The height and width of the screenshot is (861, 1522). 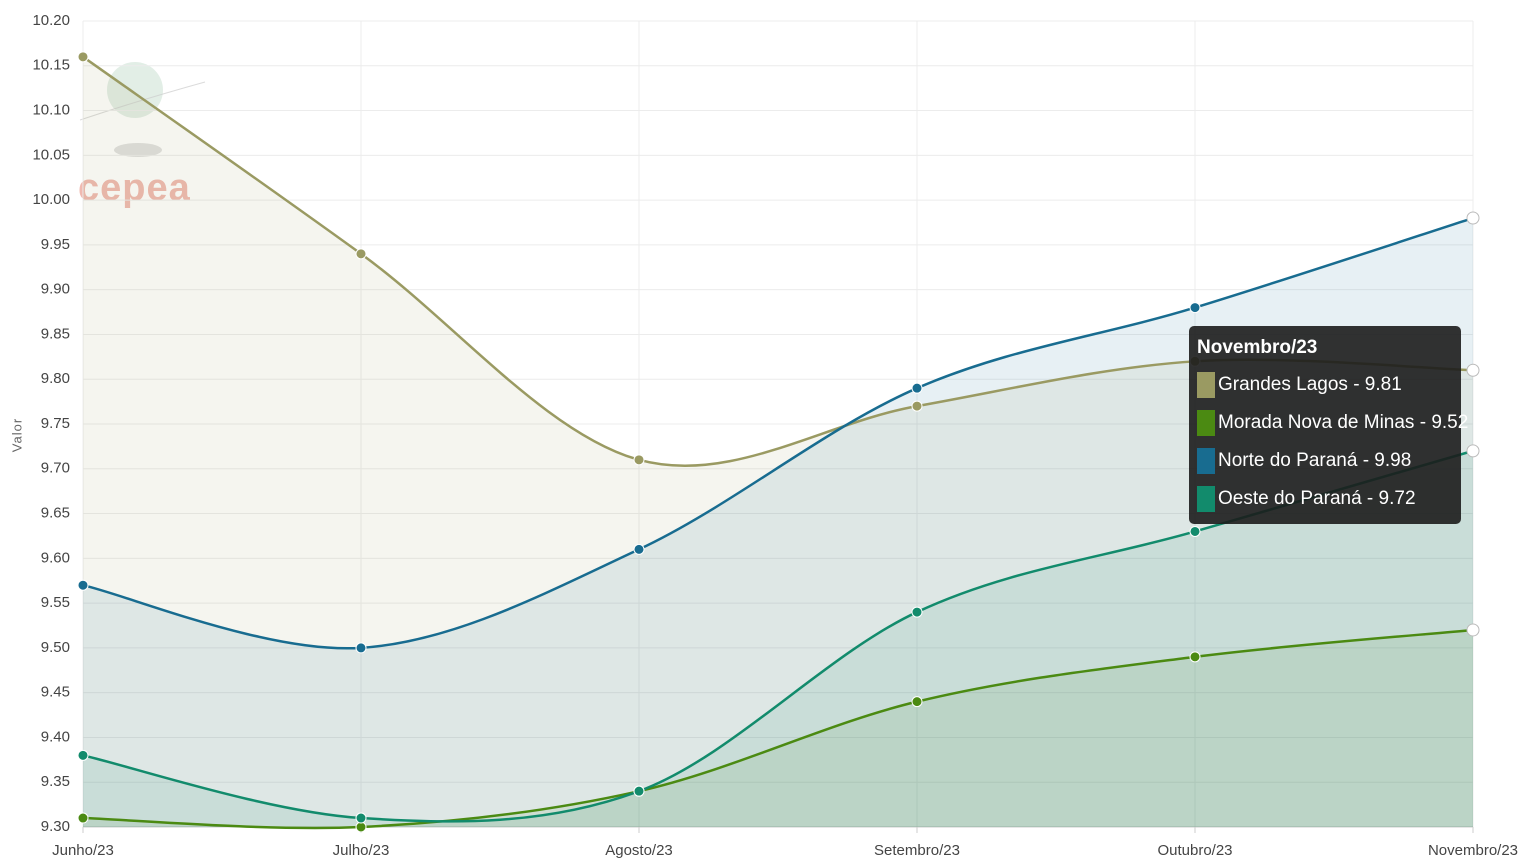 What do you see at coordinates (55, 647) in the screenshot?
I see `y-tick-label: 9.50` at bounding box center [55, 647].